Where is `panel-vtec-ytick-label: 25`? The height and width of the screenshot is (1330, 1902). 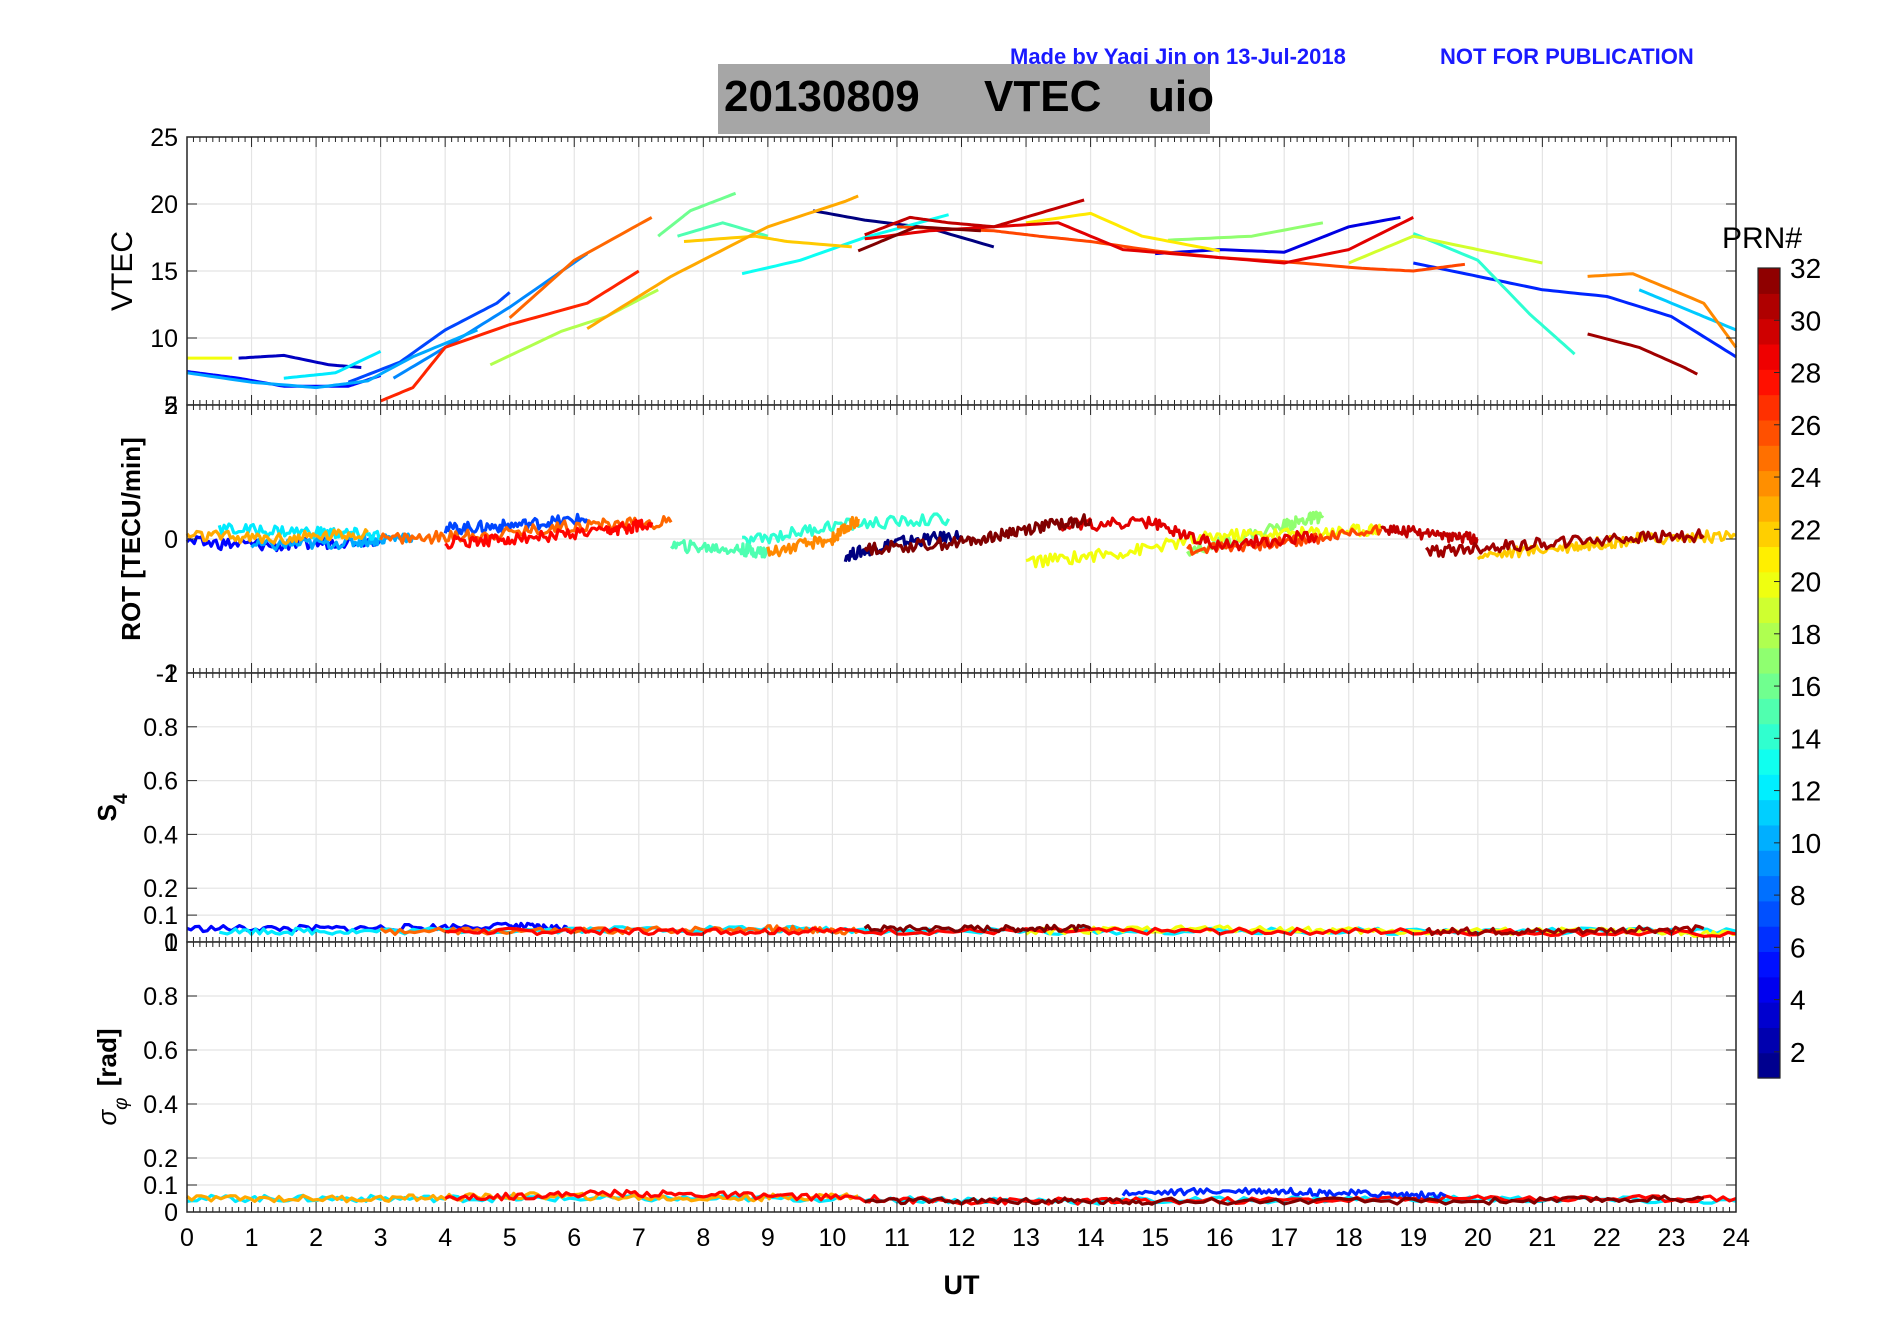 panel-vtec-ytick-label: 25 is located at coordinates (164, 138).